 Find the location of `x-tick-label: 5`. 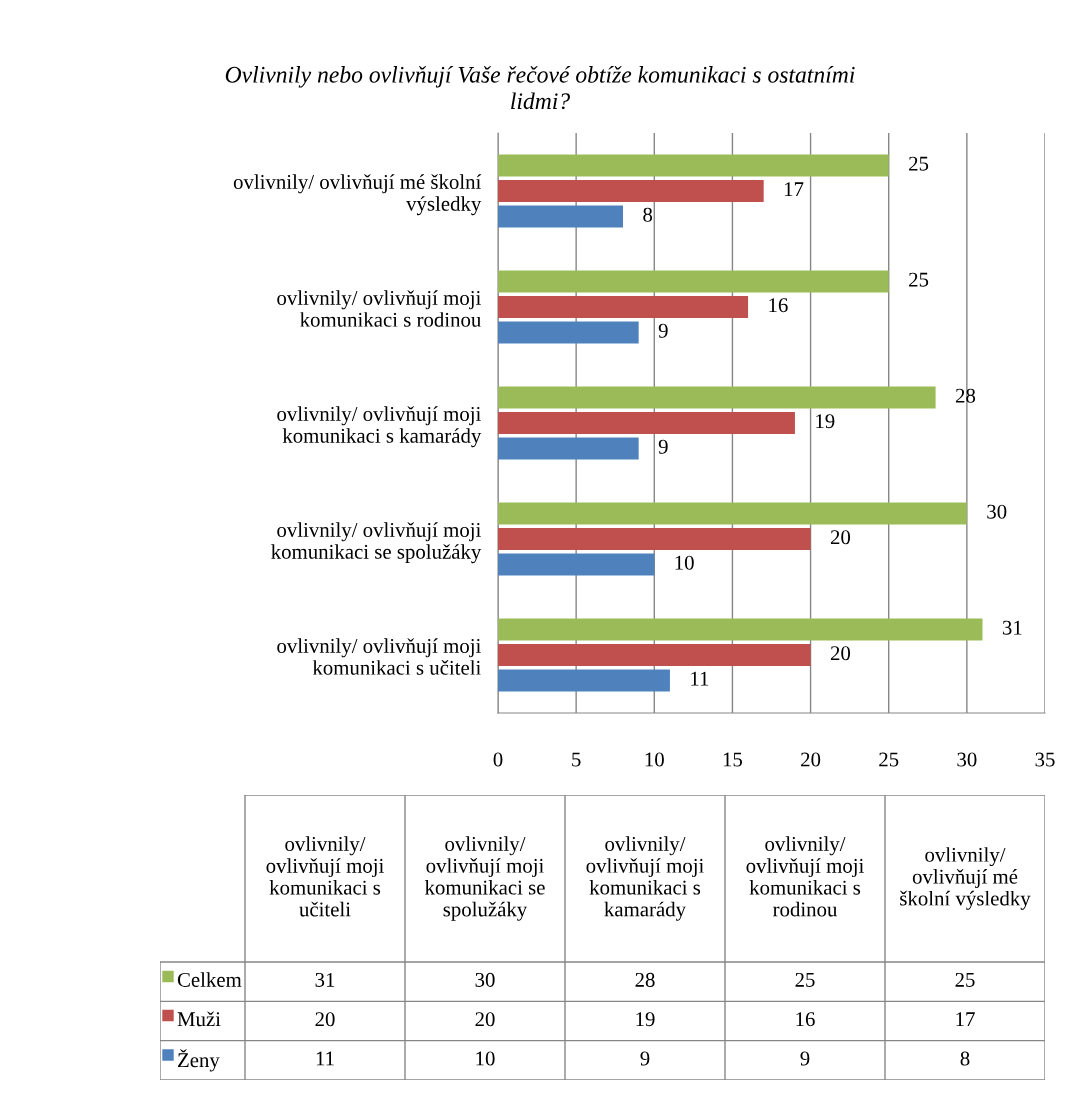

x-tick-label: 5 is located at coordinates (576, 759).